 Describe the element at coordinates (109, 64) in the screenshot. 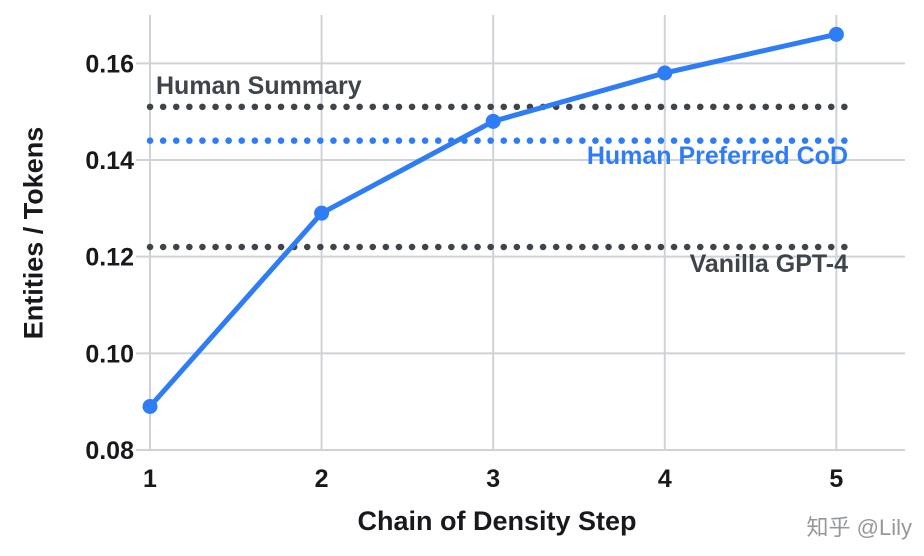

I see `y-tick-label: 0.16` at that location.